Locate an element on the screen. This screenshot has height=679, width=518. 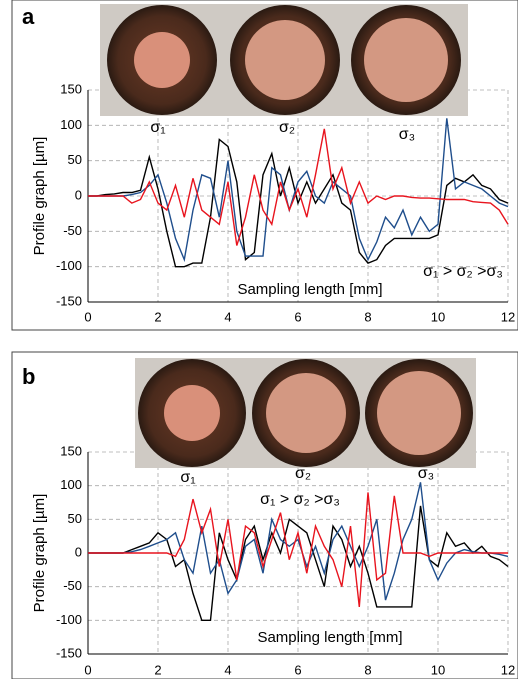
photos-a is located at coordinates (284, 60).